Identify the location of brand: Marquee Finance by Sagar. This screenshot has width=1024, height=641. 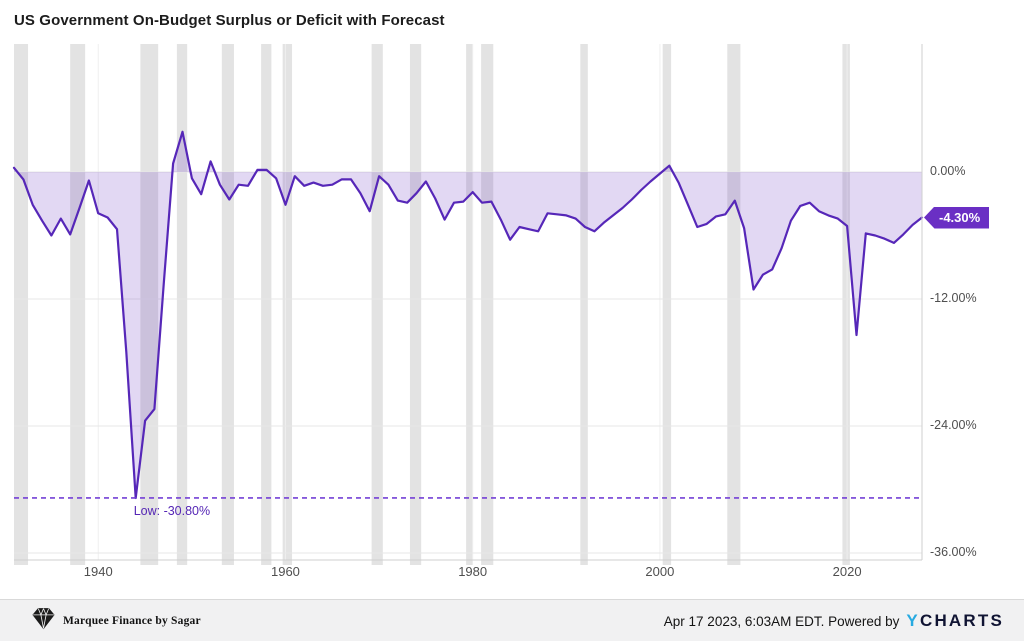
(115, 619).